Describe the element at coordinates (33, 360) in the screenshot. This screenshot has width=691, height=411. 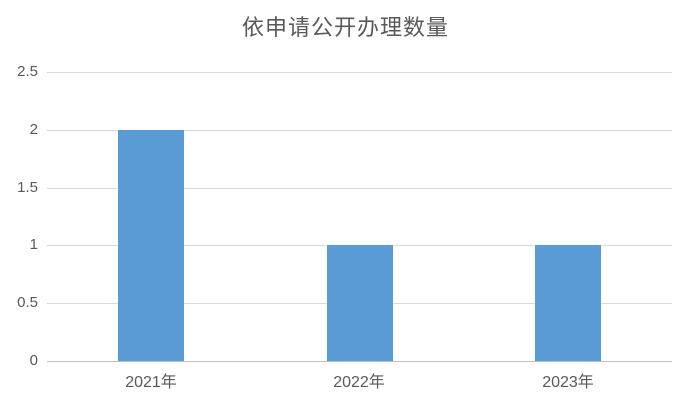
I see `y-tick-label: 0` at that location.